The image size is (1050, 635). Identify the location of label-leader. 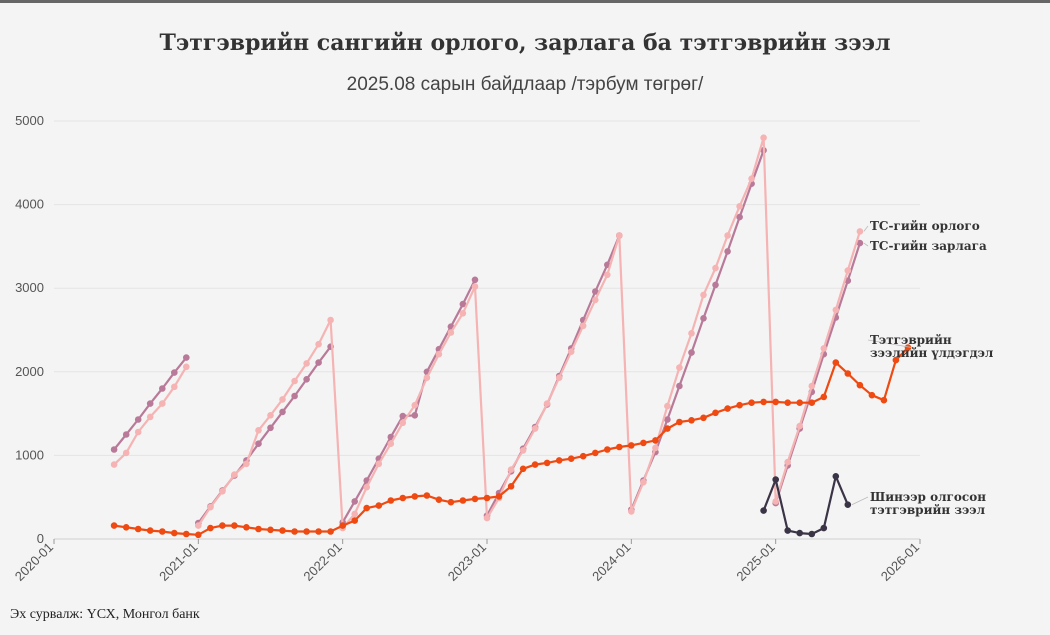
(890, 343).